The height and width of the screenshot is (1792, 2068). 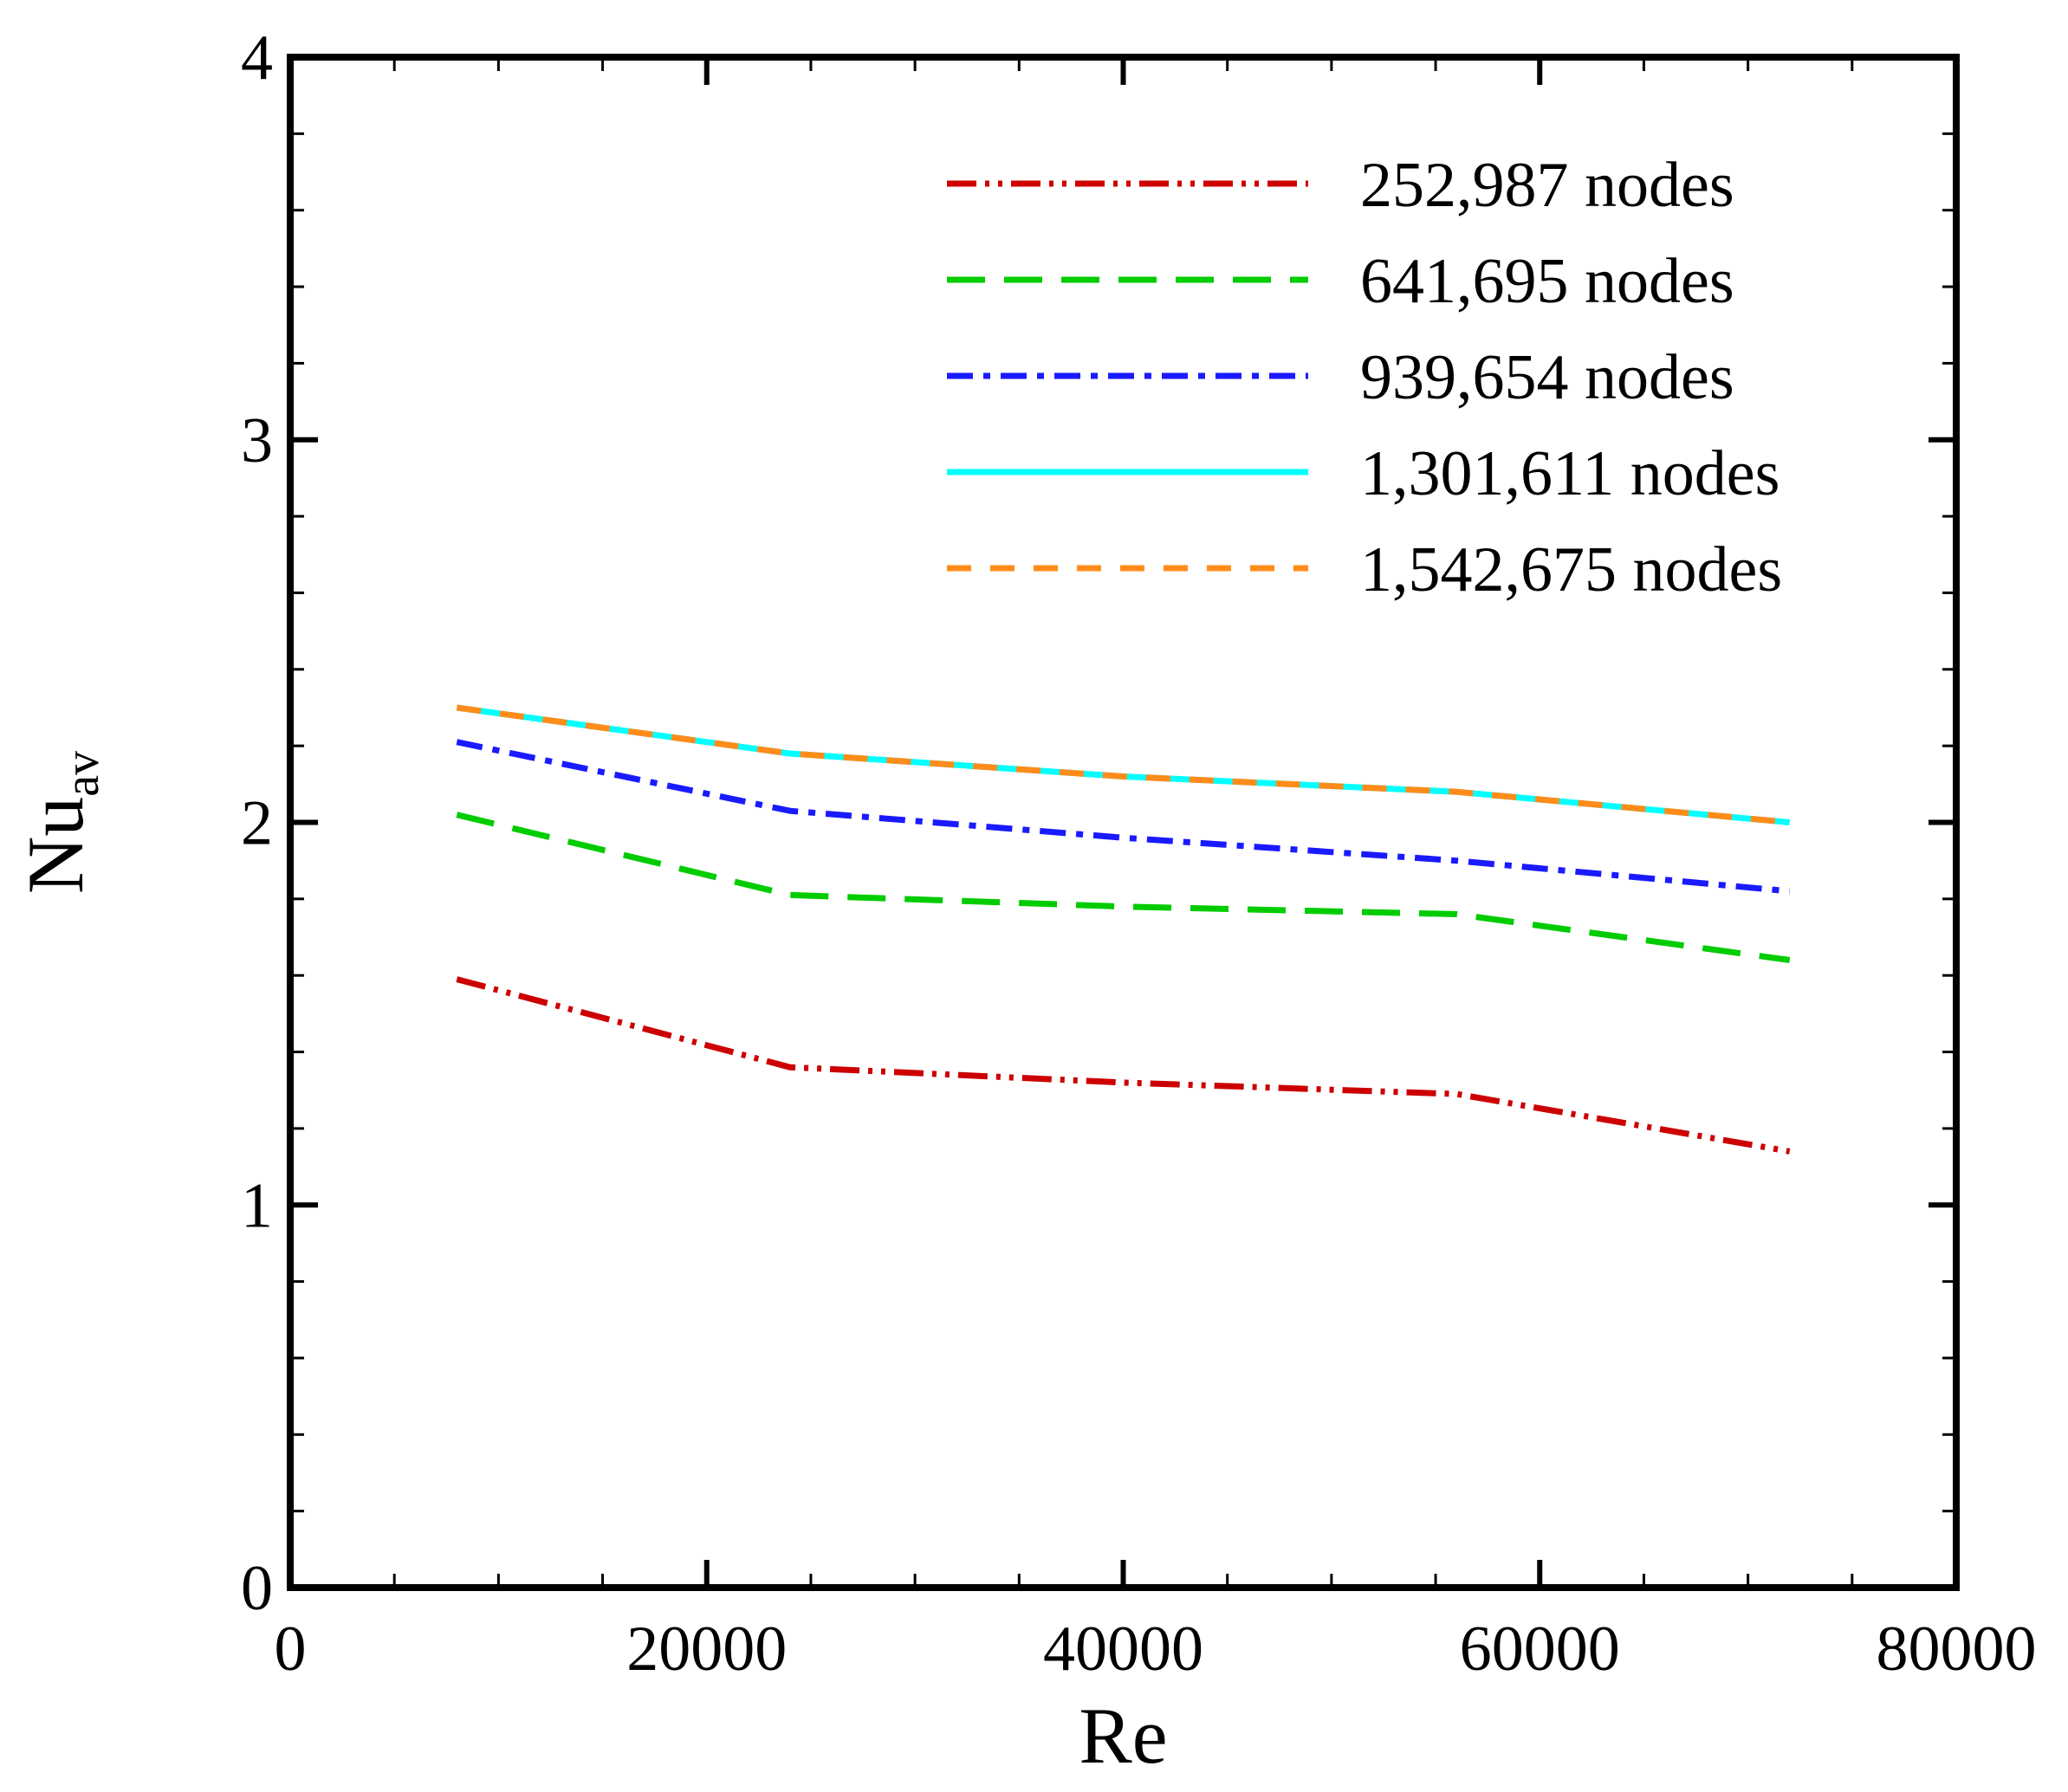 What do you see at coordinates (706, 1649) in the screenshot?
I see `x-tick-label: 20000` at bounding box center [706, 1649].